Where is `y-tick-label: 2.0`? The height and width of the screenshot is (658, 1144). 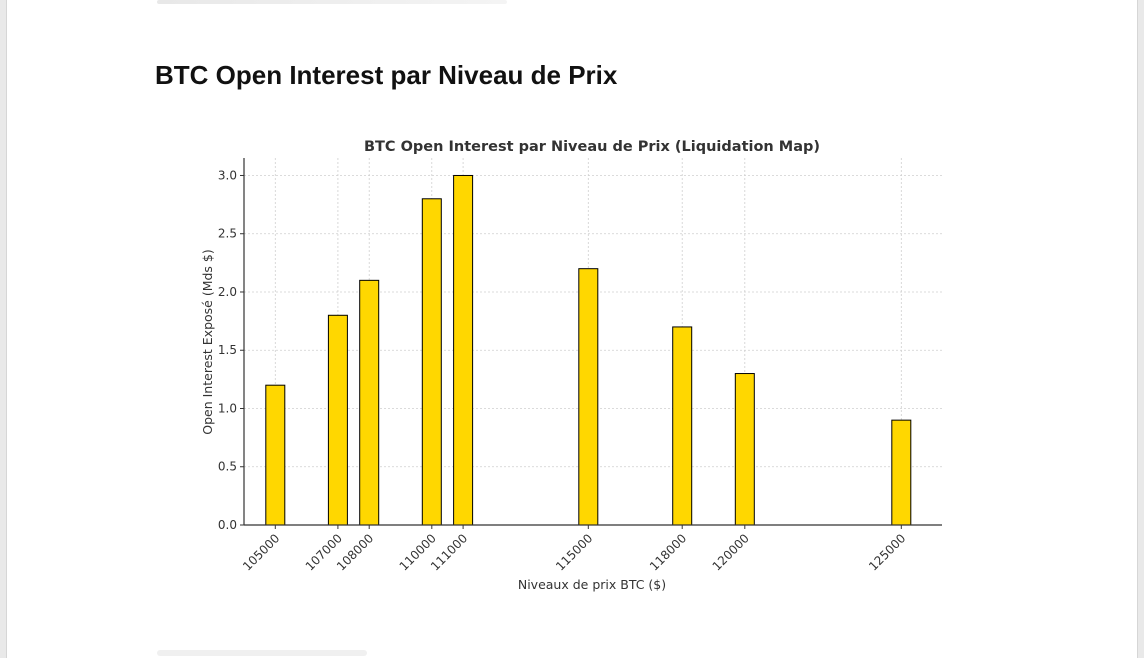
y-tick-label: 2.0 is located at coordinates (227, 292).